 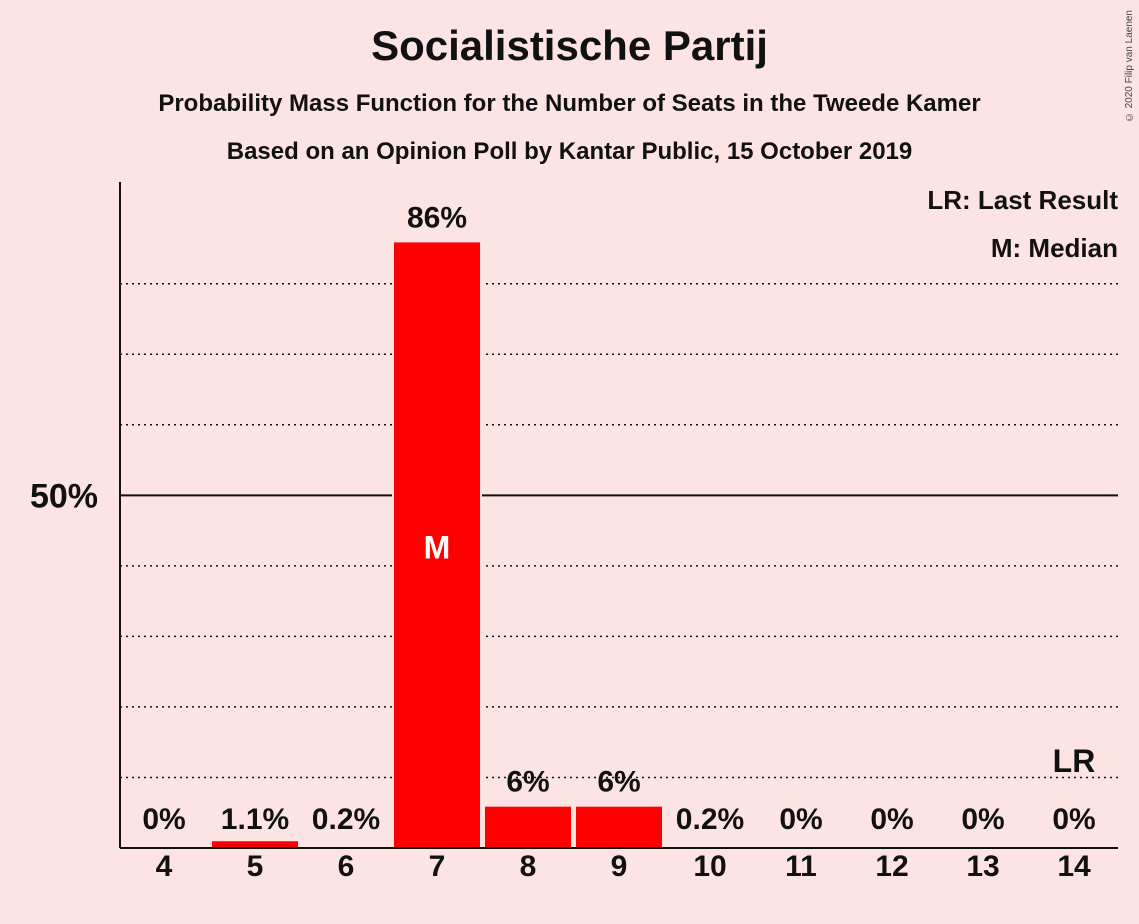 I want to click on x-tick-label: 7, so click(x=437, y=866).